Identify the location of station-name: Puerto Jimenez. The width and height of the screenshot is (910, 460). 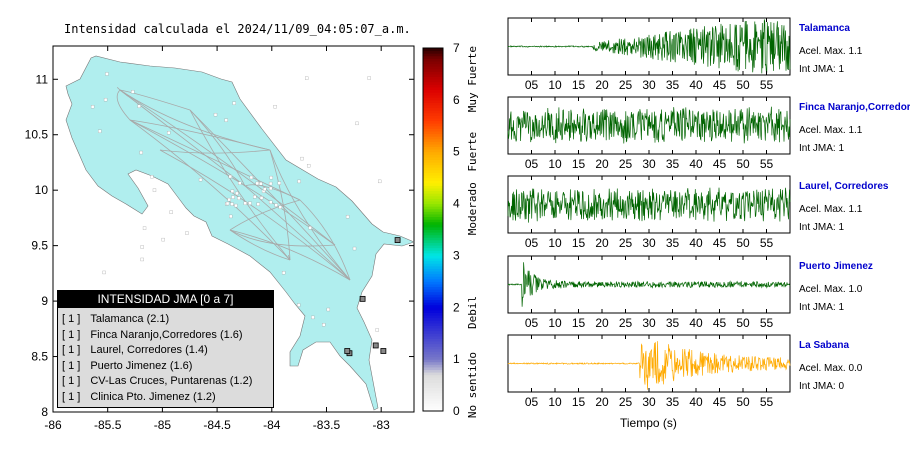
(836, 266).